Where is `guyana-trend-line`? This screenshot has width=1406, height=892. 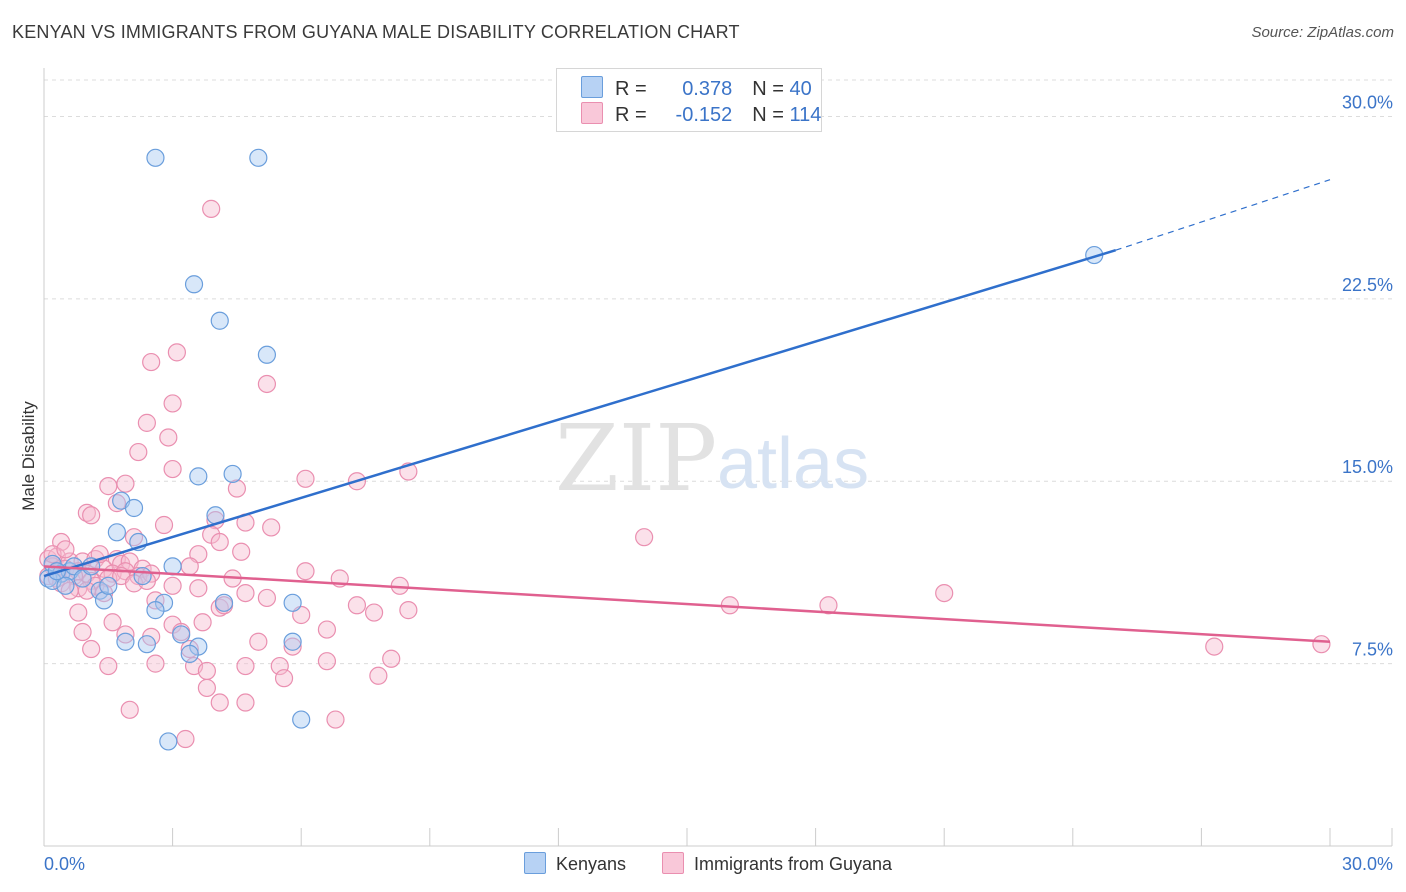 guyana-trend-line is located at coordinates (687, 604).